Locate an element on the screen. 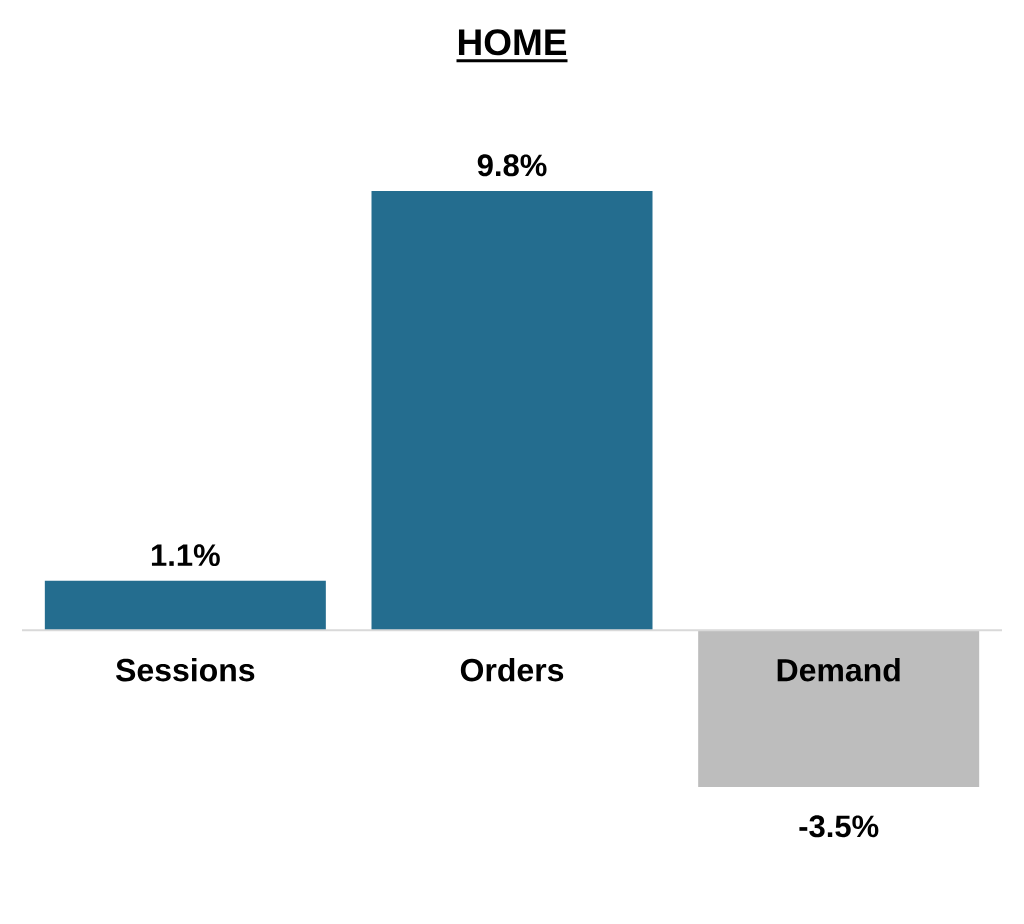 This screenshot has width=1024, height=924. chart-title: HOME is located at coordinates (512, 42).